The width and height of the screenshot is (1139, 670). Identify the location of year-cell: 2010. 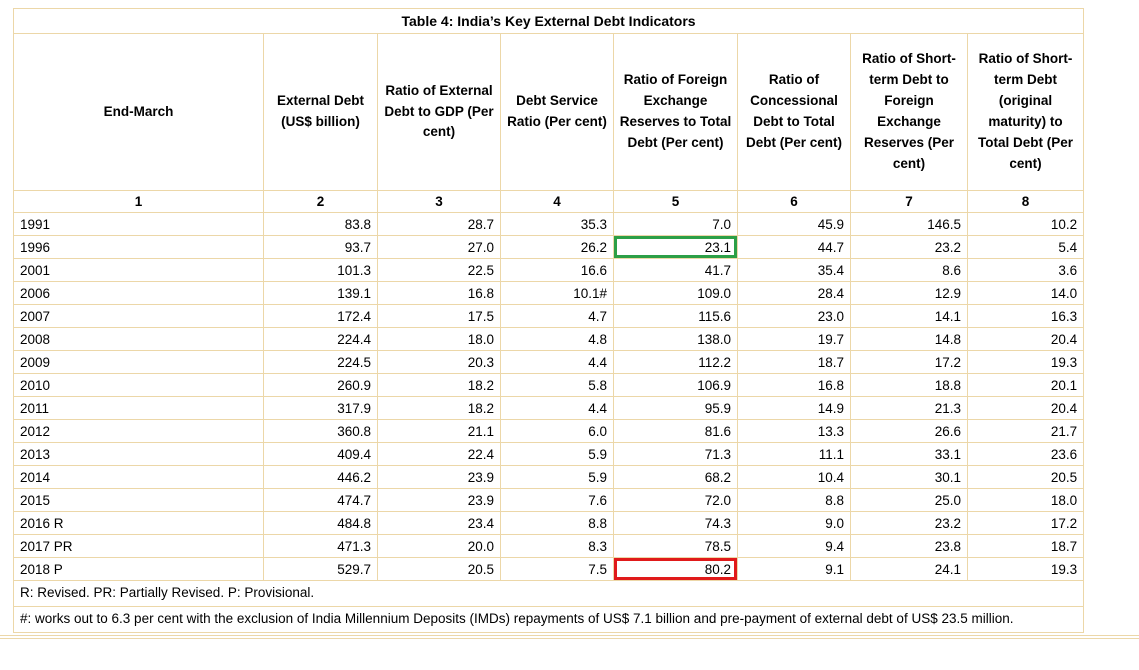
(138, 385).